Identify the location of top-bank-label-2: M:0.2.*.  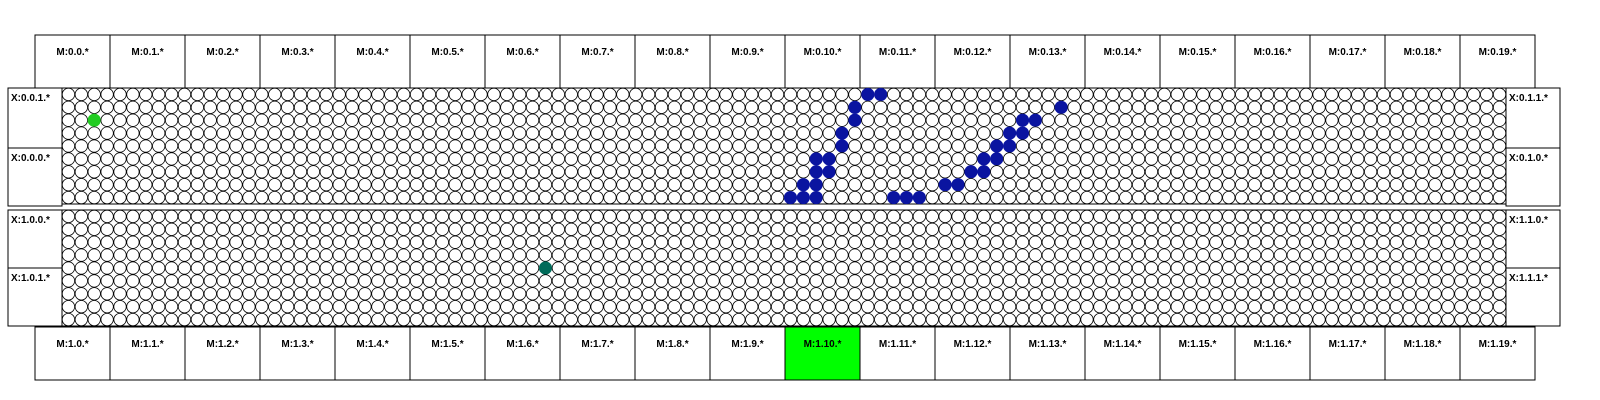
(222, 52).